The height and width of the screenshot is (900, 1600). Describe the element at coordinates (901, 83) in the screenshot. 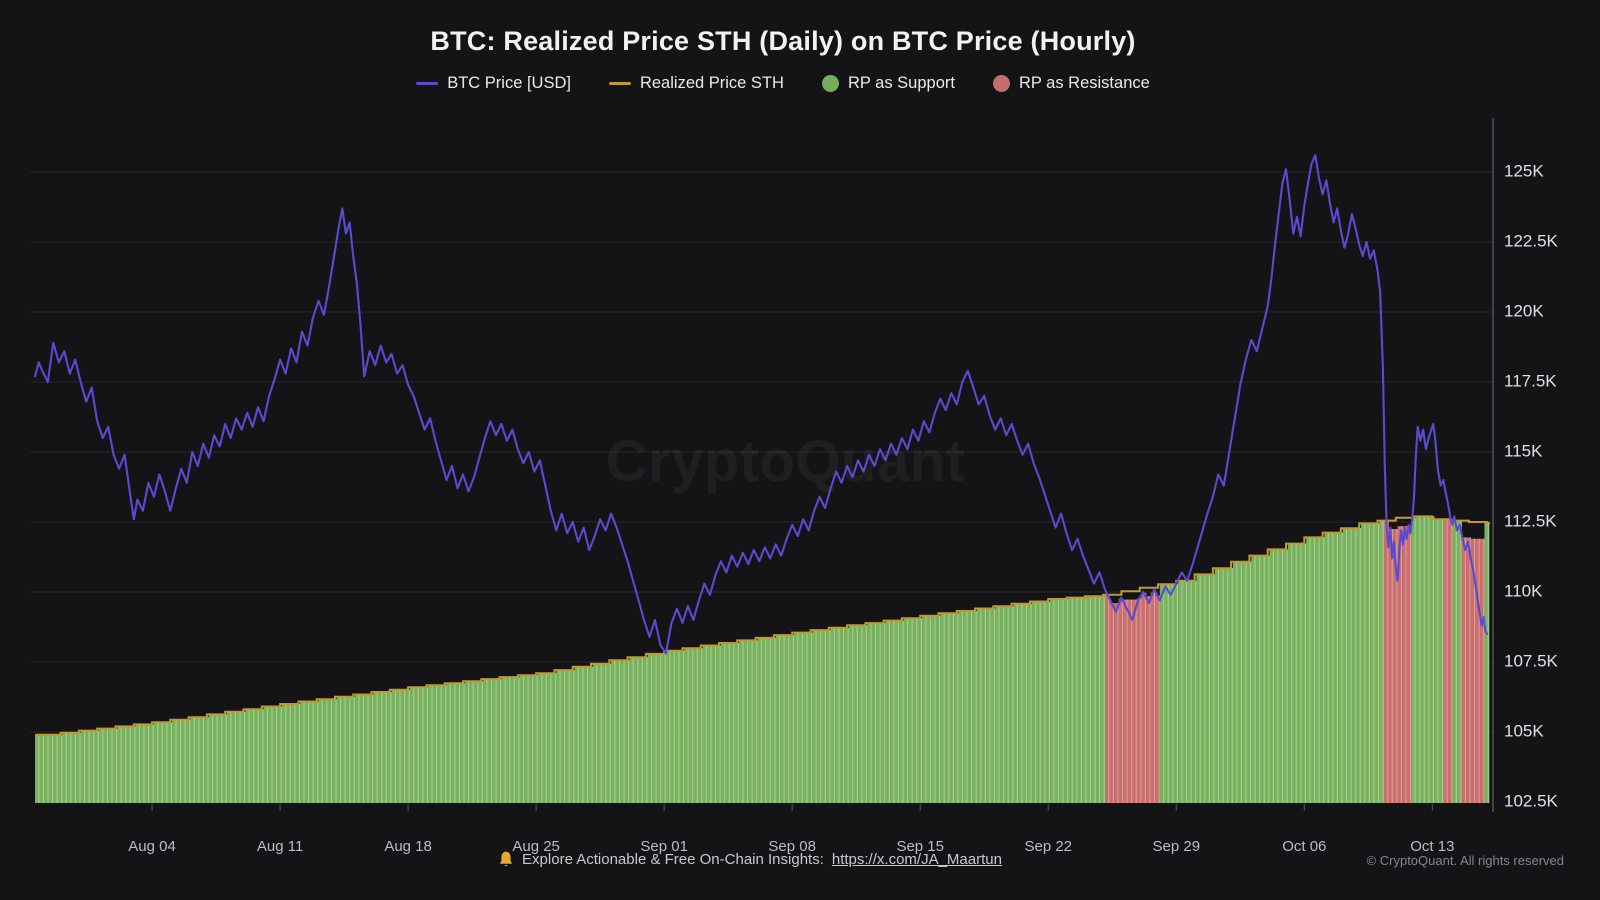

I see `legend-item-label: RP as Support` at that location.